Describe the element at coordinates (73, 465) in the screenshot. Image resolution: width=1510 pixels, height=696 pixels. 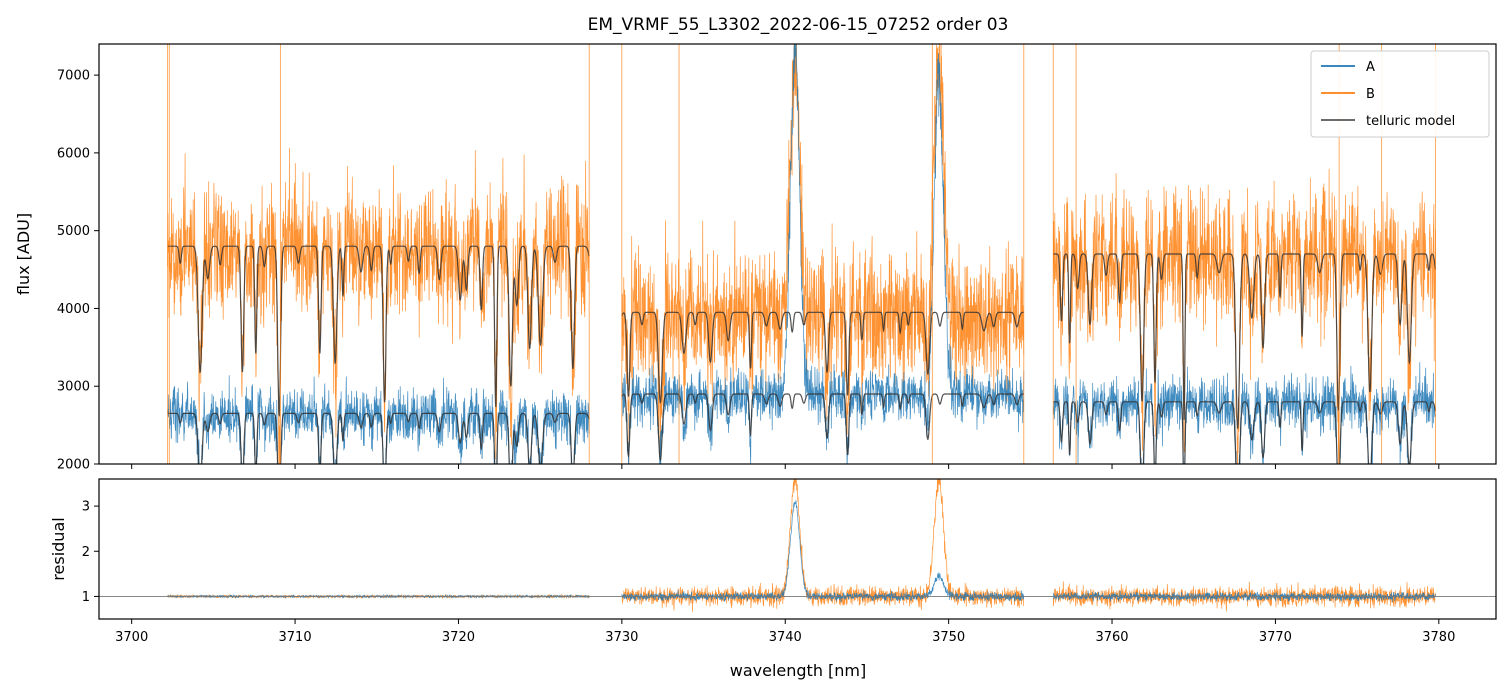
I see `flux-ytick-label: 2000` at that location.